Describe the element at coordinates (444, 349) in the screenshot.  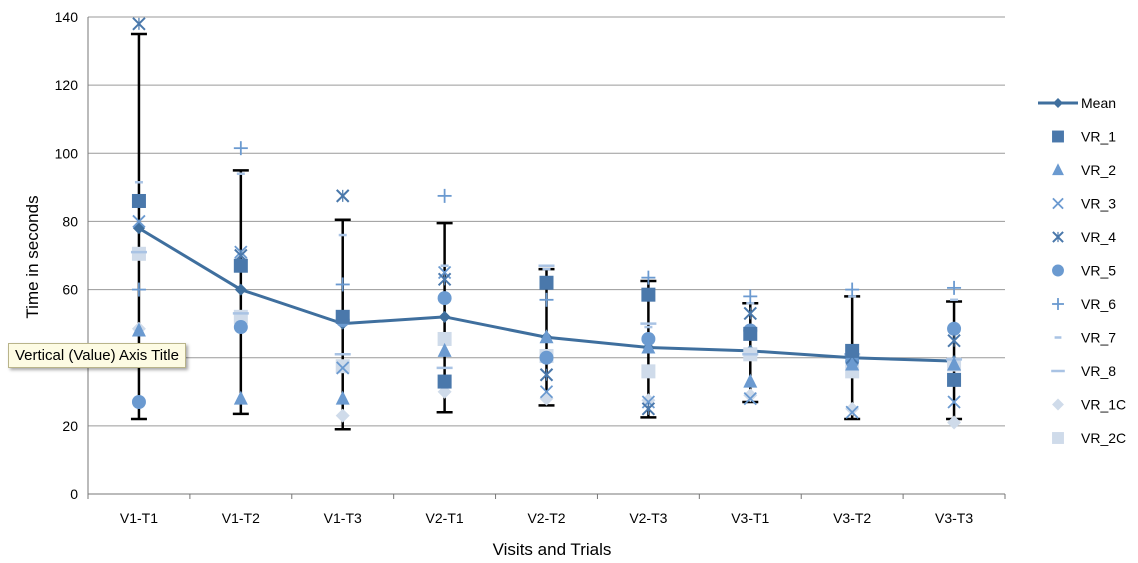
I see `point-vr_2-v2-t1` at that location.